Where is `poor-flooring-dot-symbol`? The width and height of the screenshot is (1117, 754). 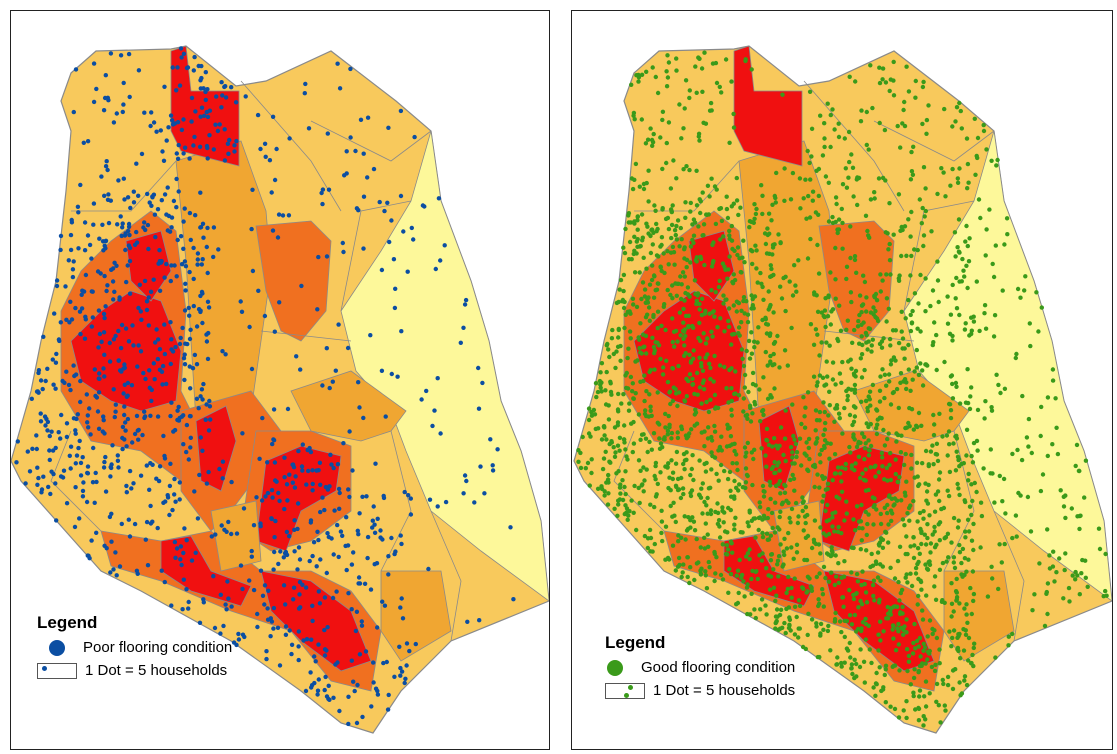
poor-flooring-dot-symbol is located at coordinates (57, 647).